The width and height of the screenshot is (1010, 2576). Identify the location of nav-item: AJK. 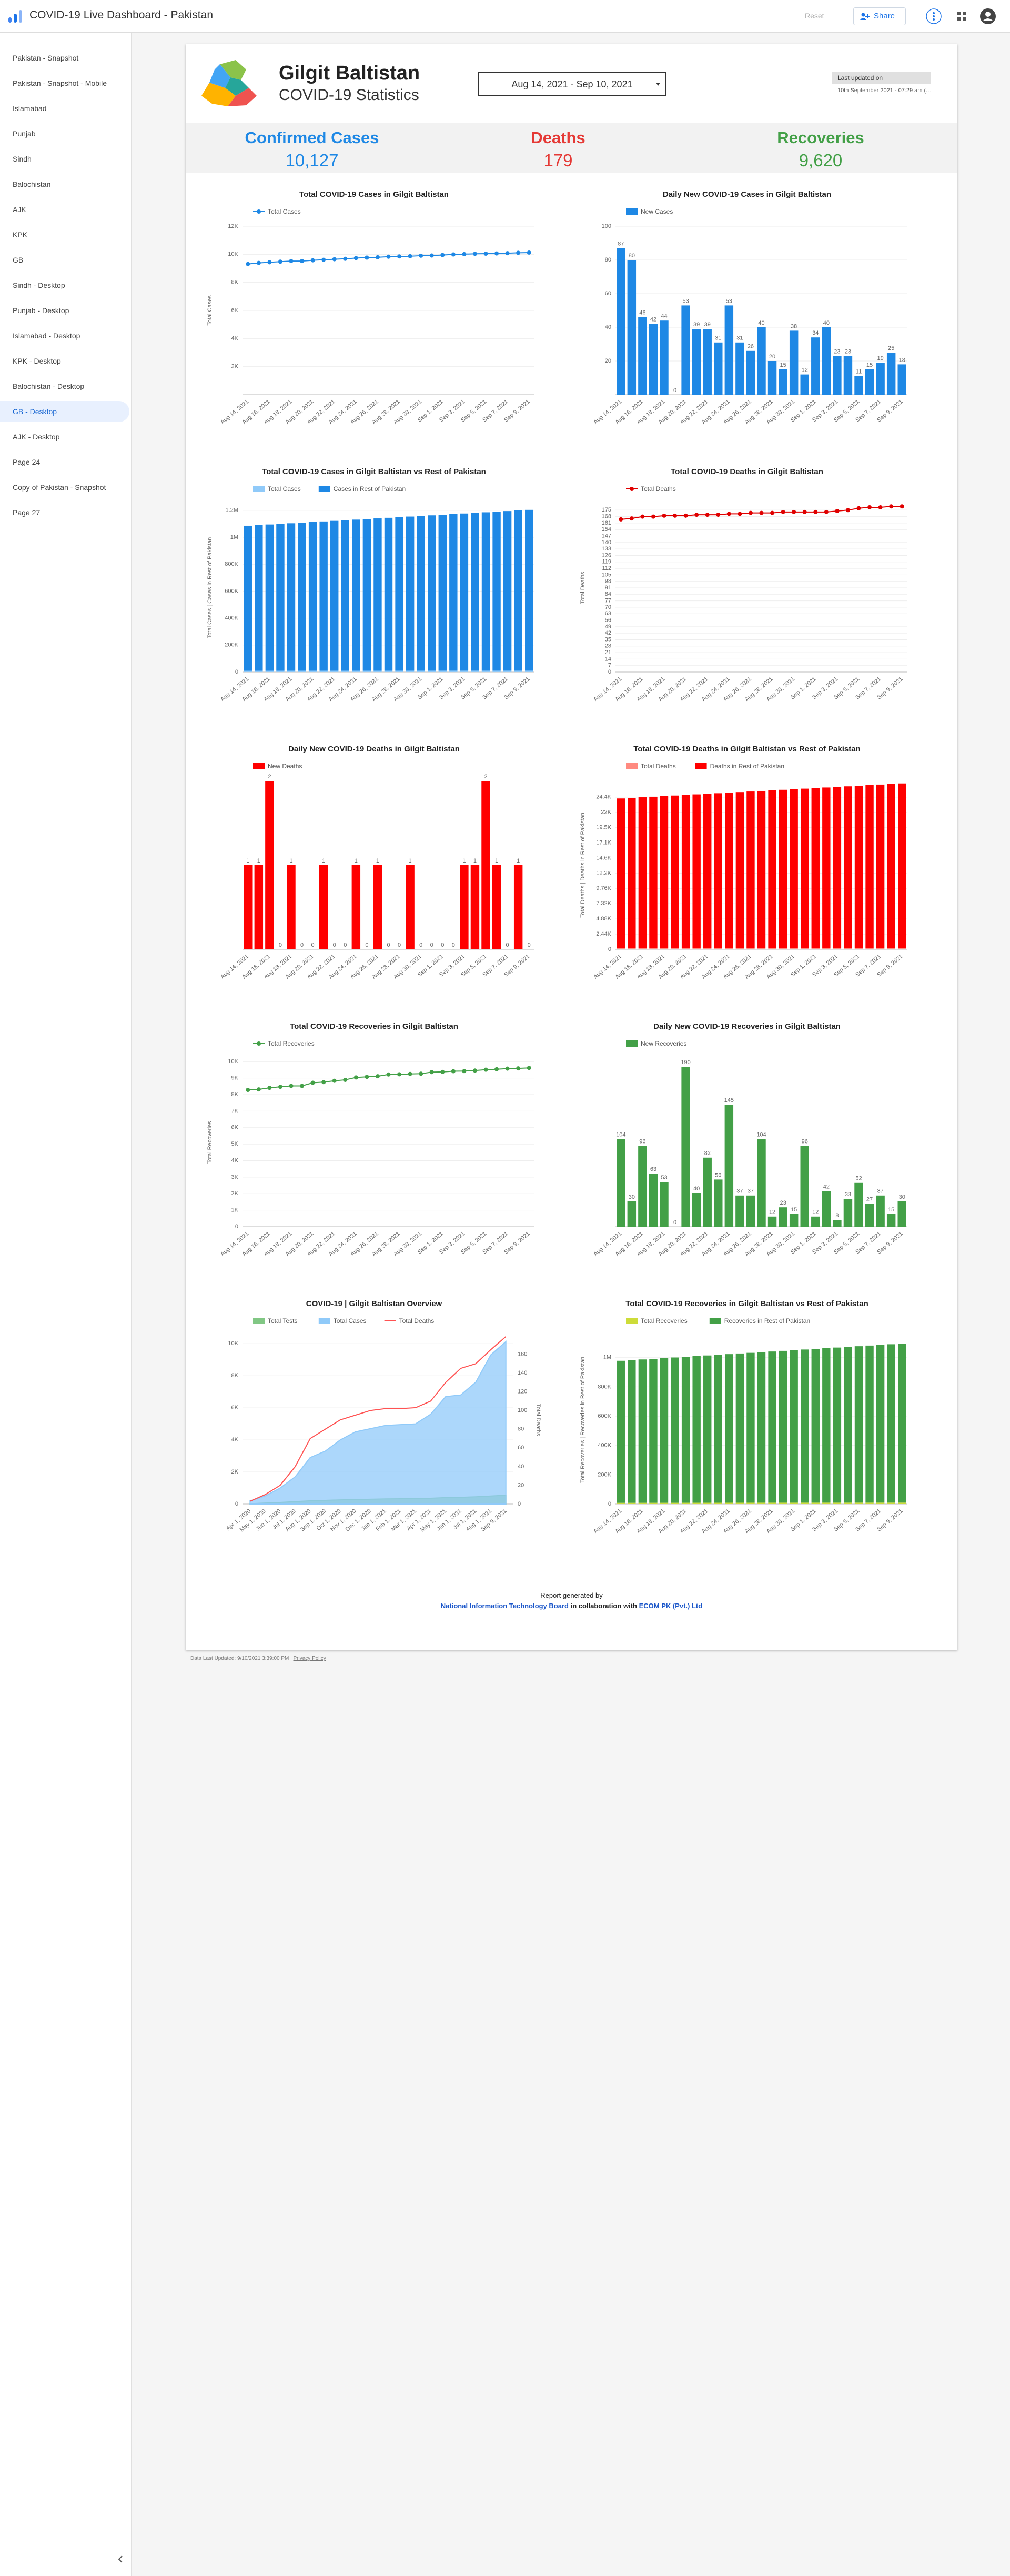
(19, 209).